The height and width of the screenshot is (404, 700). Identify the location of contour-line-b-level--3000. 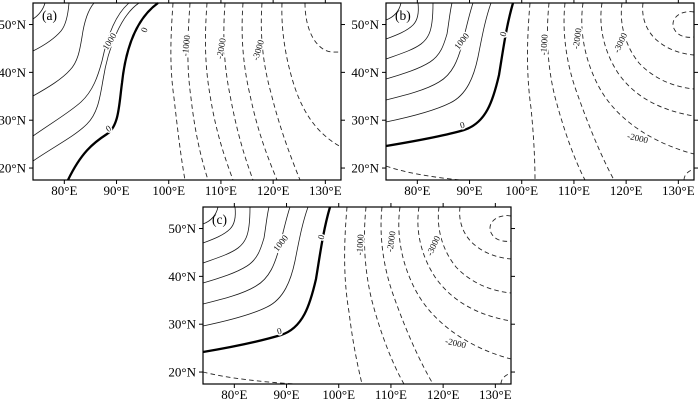
(657, 46).